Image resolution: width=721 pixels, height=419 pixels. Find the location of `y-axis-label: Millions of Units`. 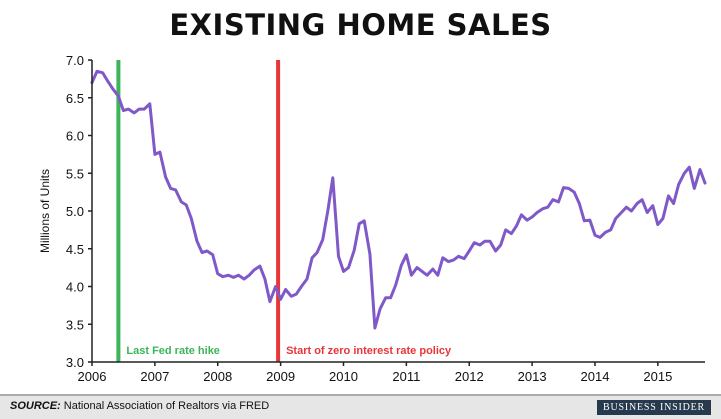

y-axis-label: Millions of Units is located at coordinates (45, 211).